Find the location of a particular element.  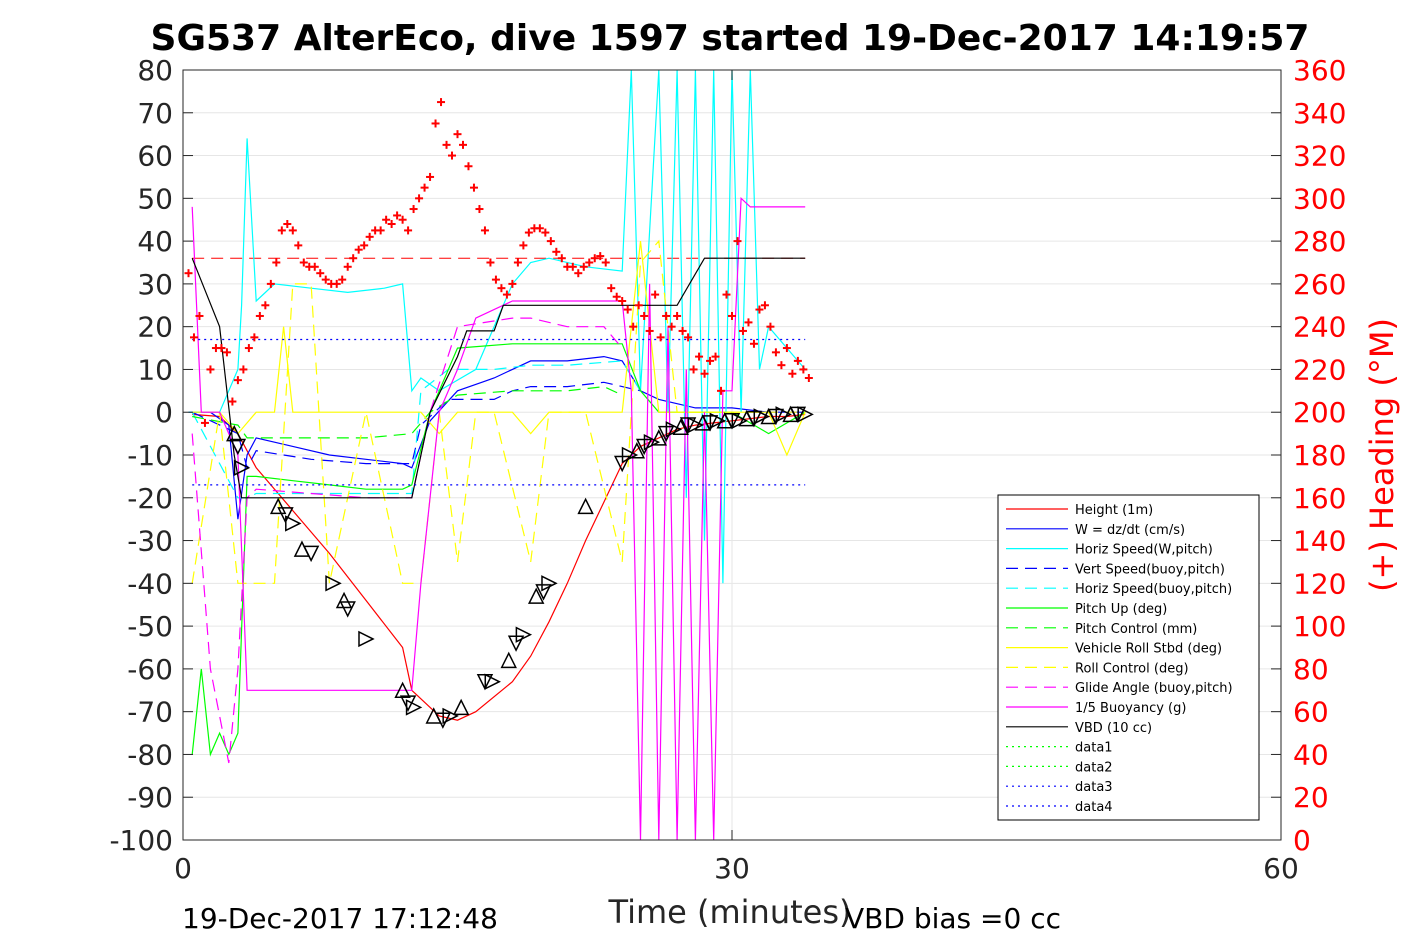

right-axis-label: (+) Heading (°M) is located at coordinates (1382, 455).